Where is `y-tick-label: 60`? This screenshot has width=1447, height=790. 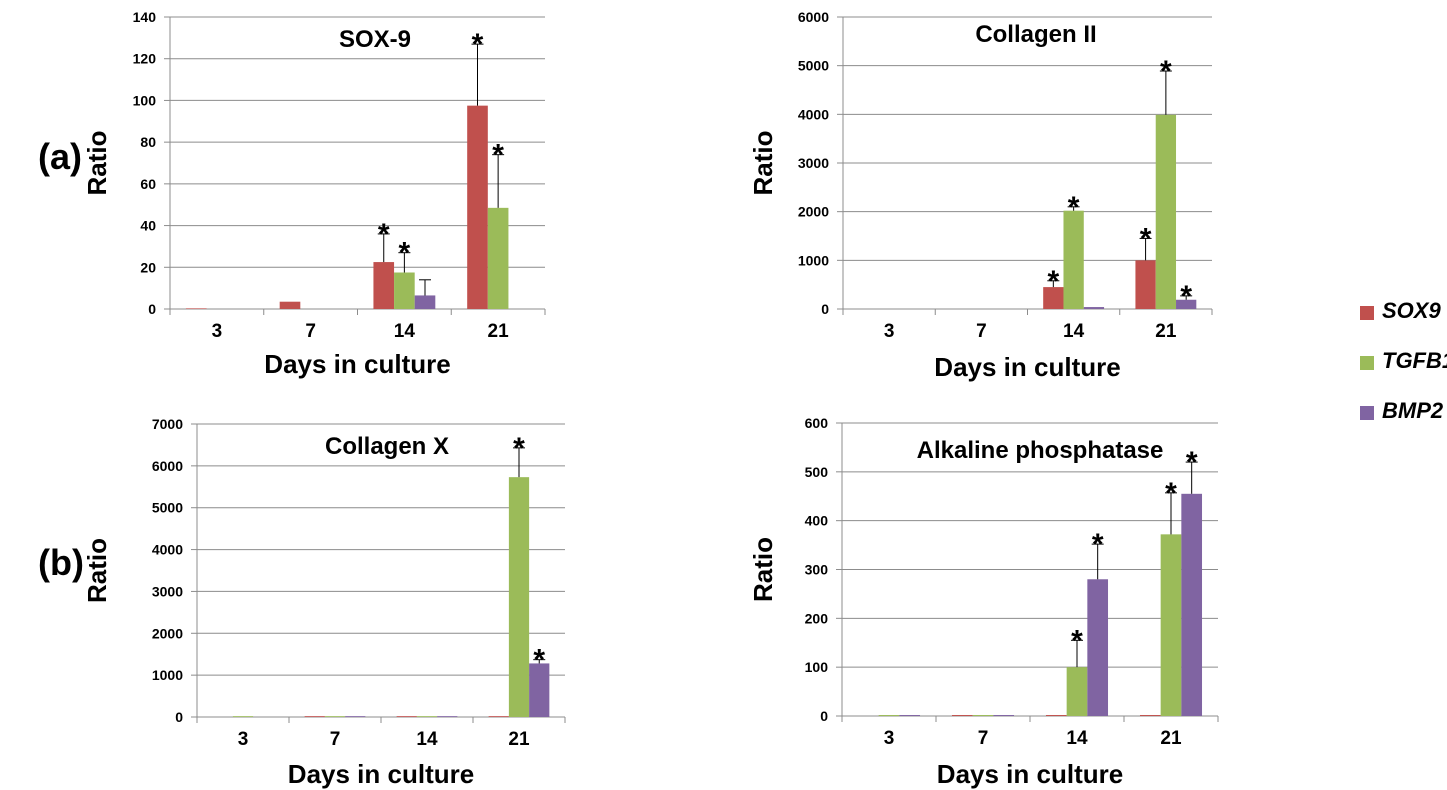 y-tick-label: 60 is located at coordinates (148, 184).